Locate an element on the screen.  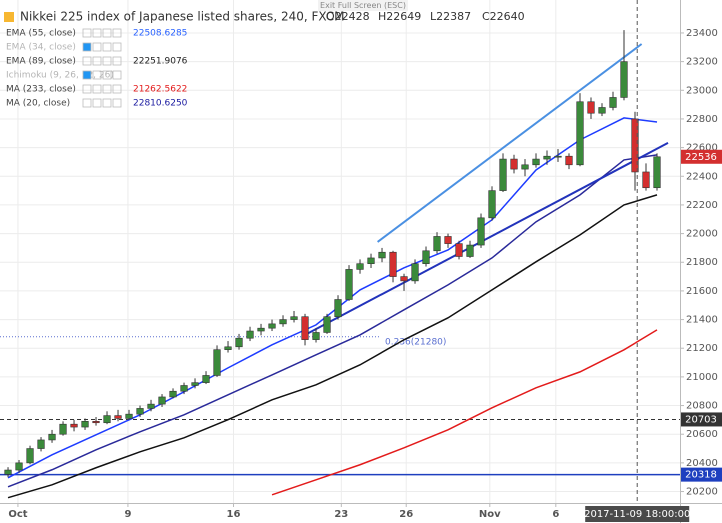
x-tick-label: Oct is located at coordinates (17, 514).